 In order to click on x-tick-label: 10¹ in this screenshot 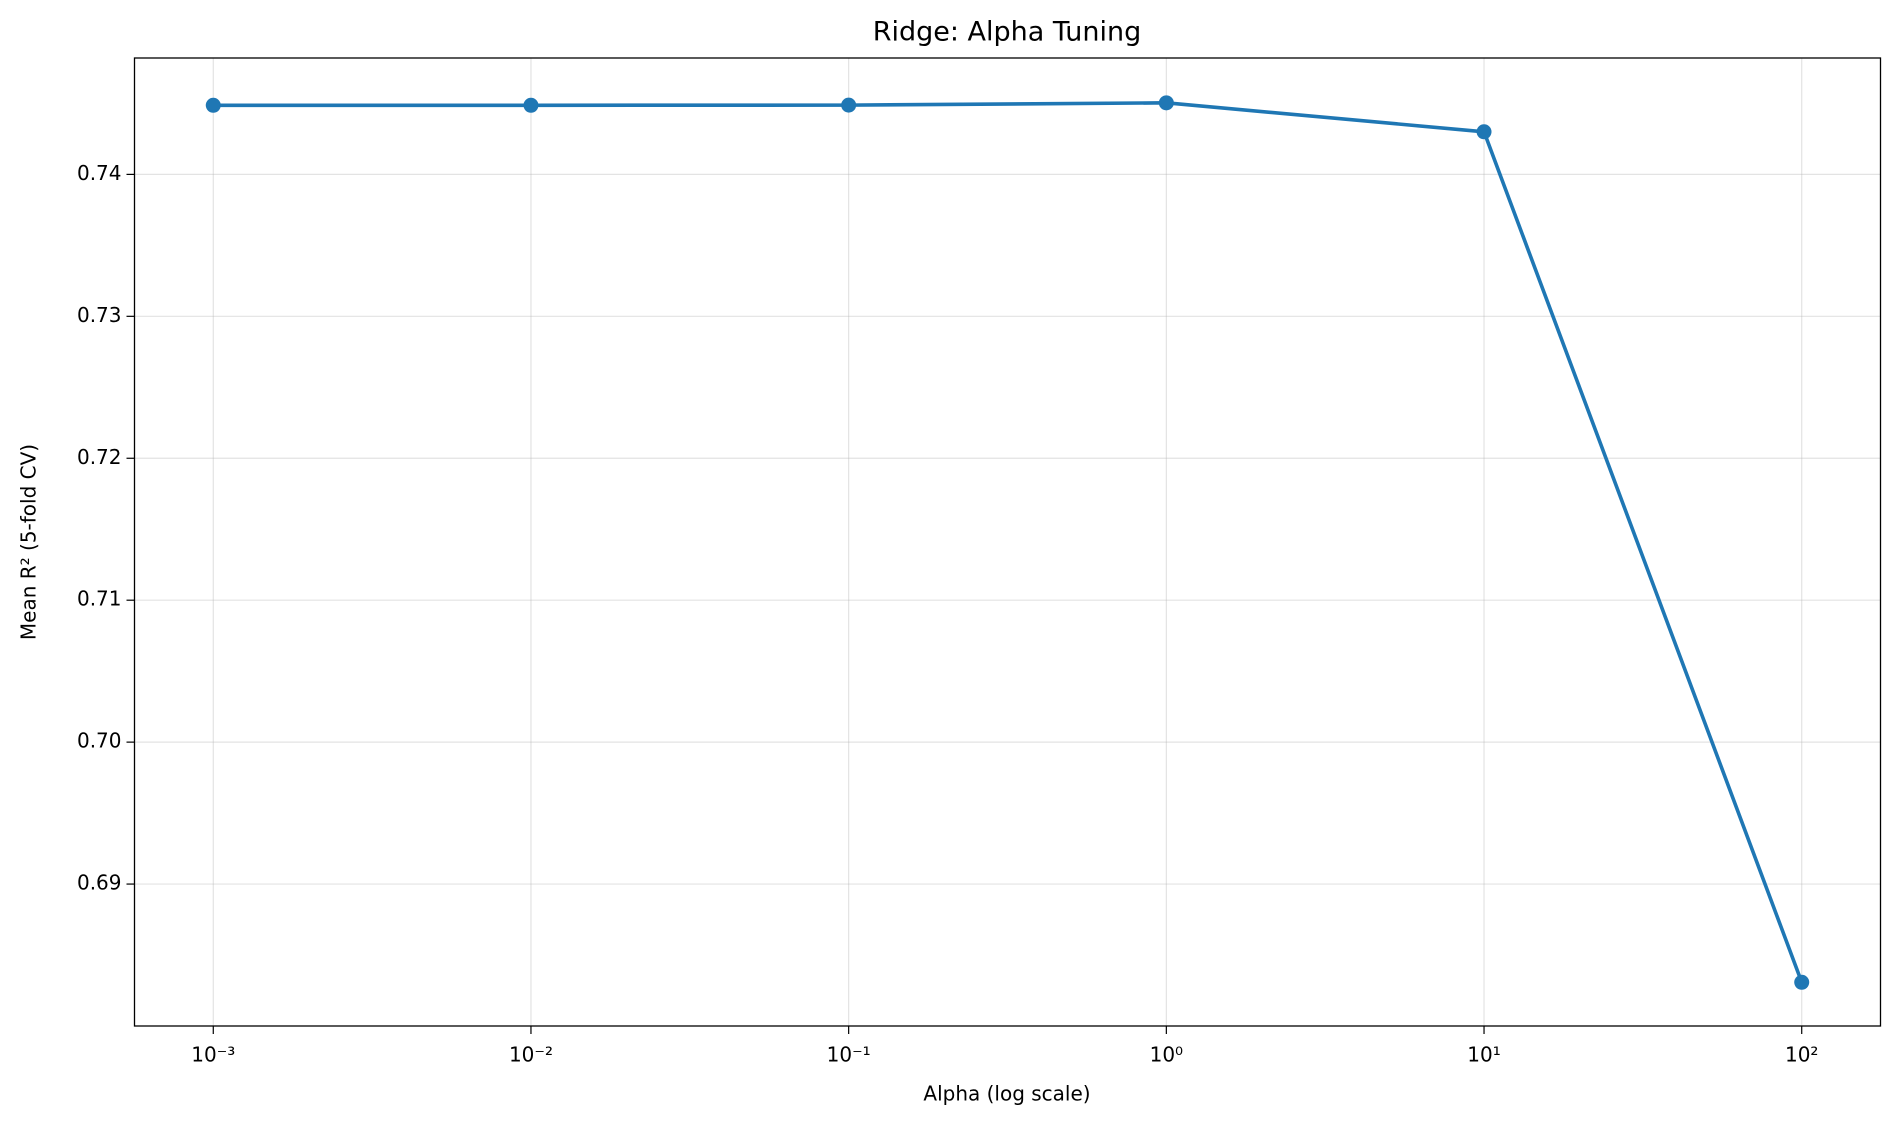, I will do `click(1483, 1055)`.